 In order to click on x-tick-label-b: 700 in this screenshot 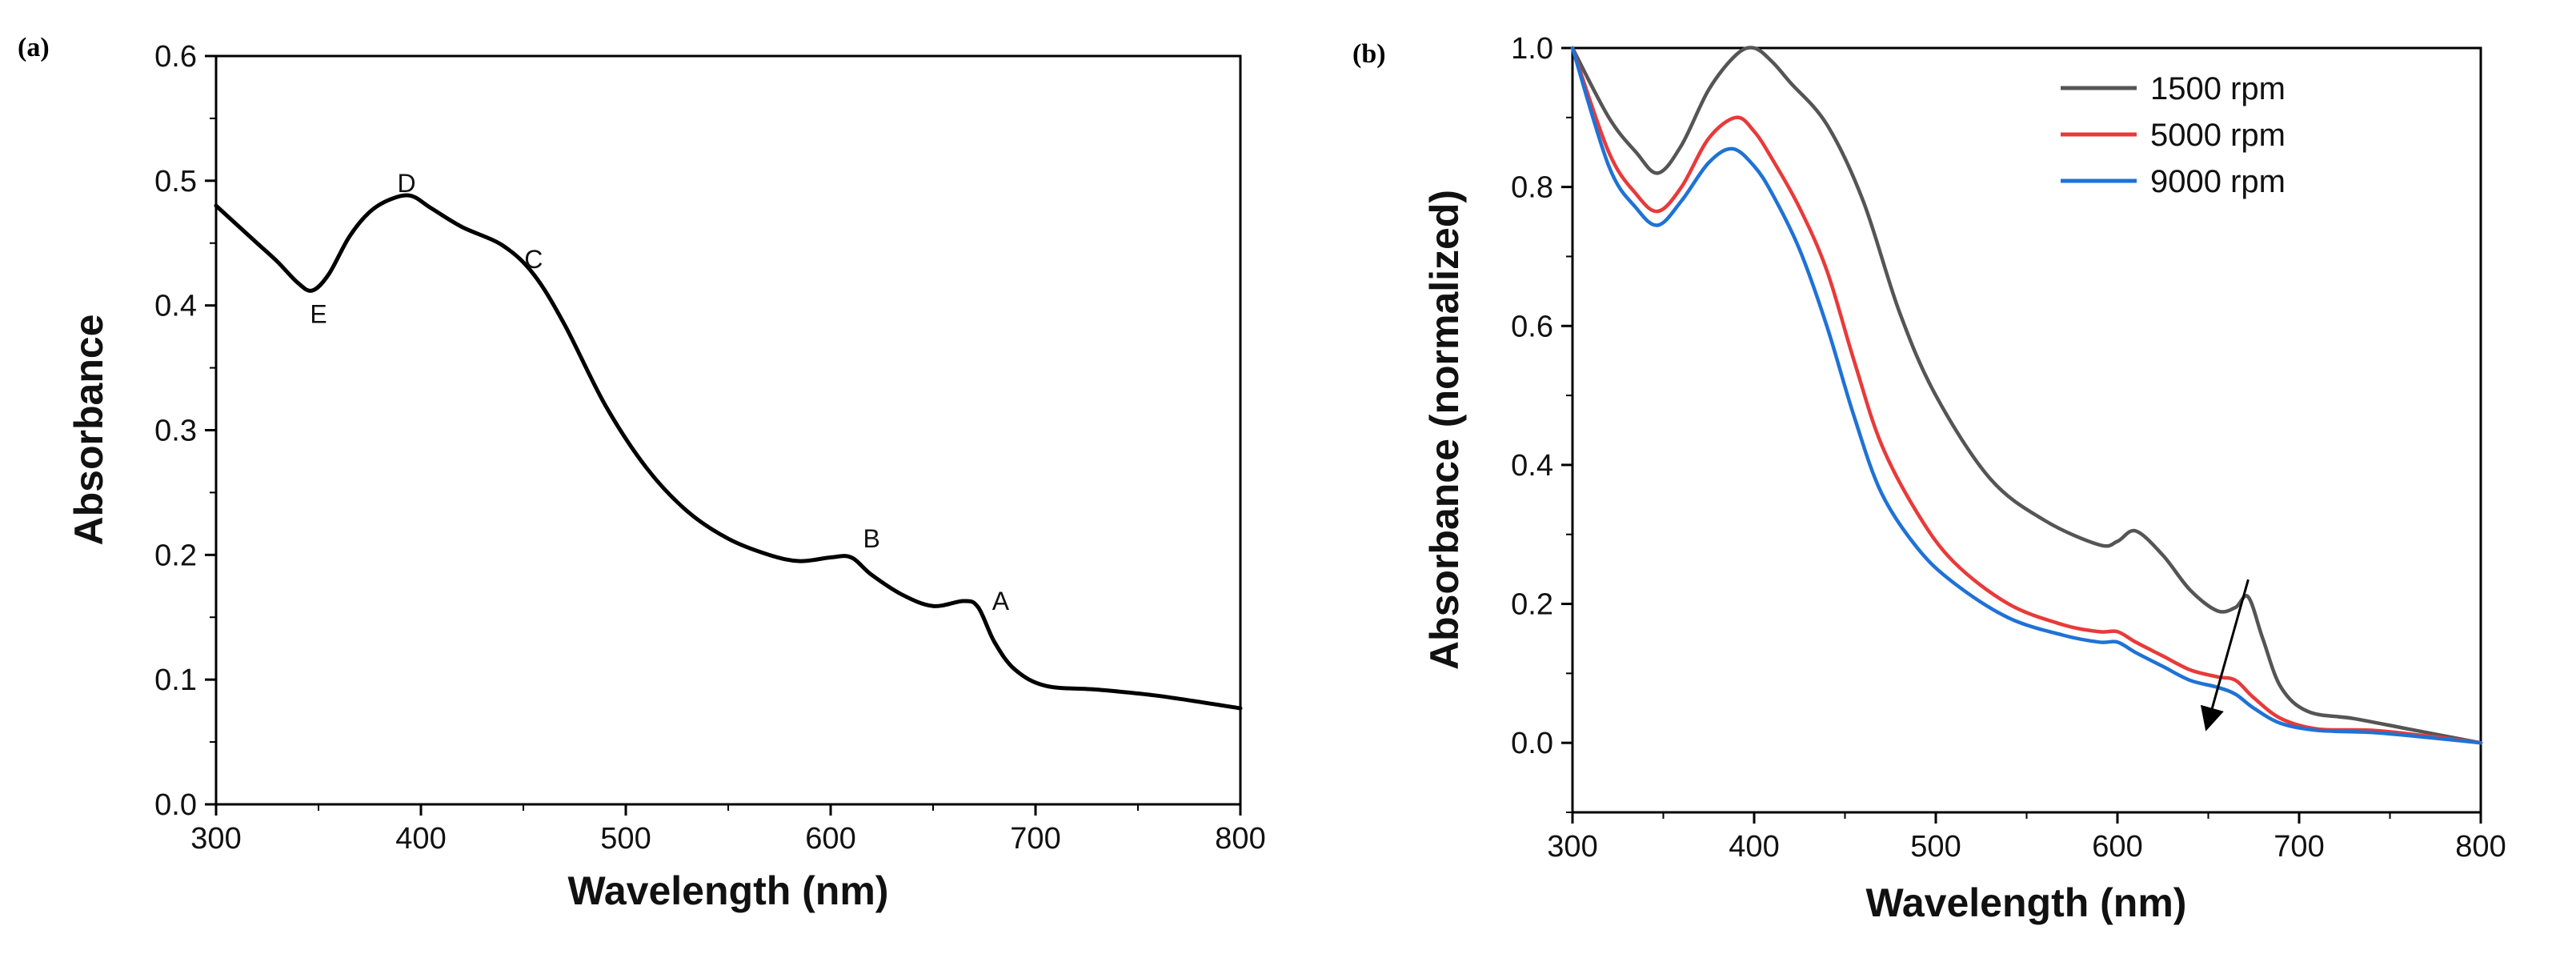, I will do `click(2299, 847)`.